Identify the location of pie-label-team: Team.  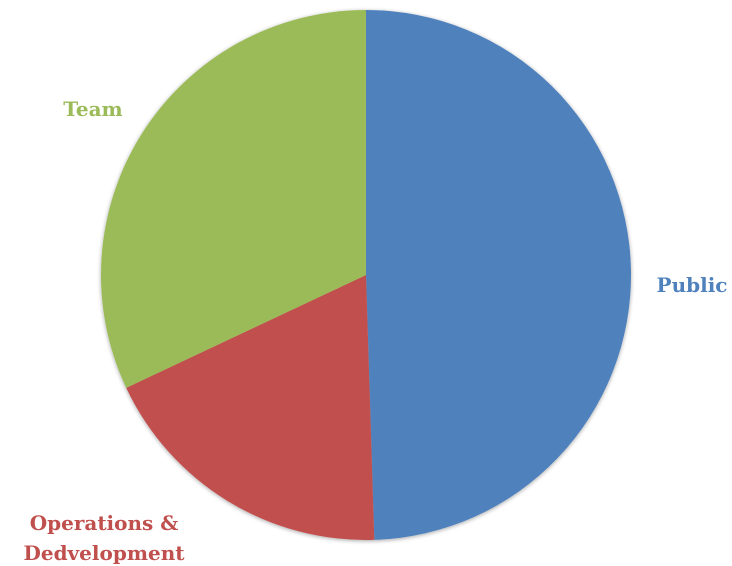
(92, 109).